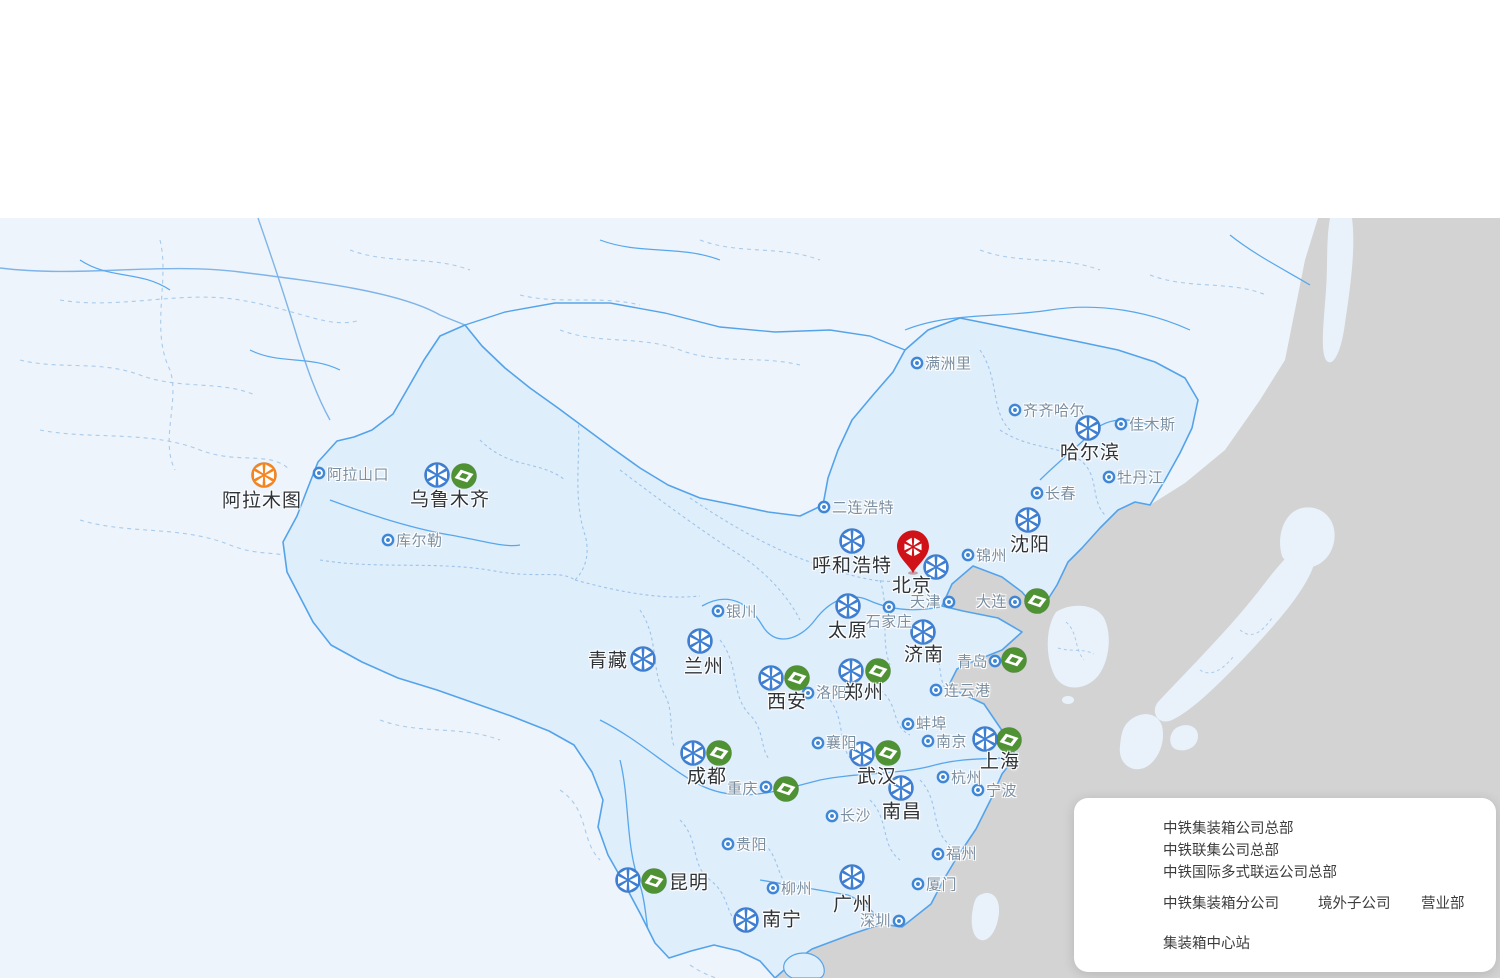  What do you see at coordinates (928, 741) in the screenshot?
I see `business-office-marker-南京` at bounding box center [928, 741].